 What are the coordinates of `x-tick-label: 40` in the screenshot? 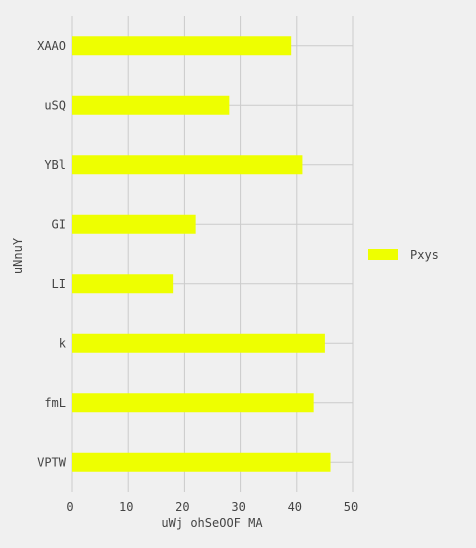 It's located at (295, 507).